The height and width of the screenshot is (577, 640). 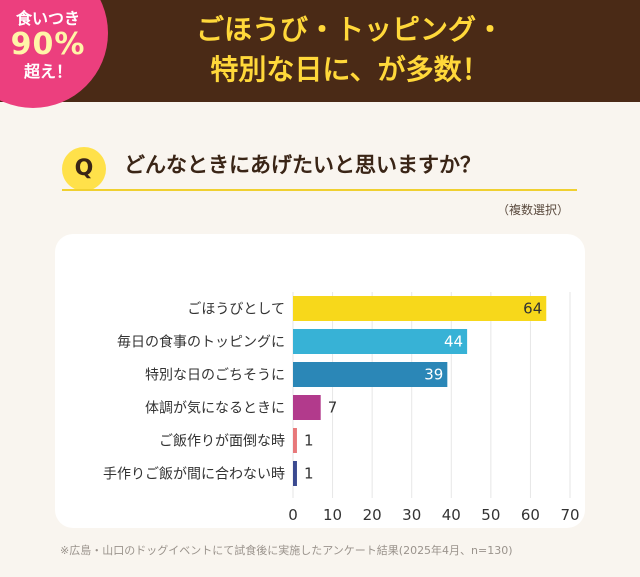 I want to click on question-mark-icon: Q, so click(x=84, y=169).